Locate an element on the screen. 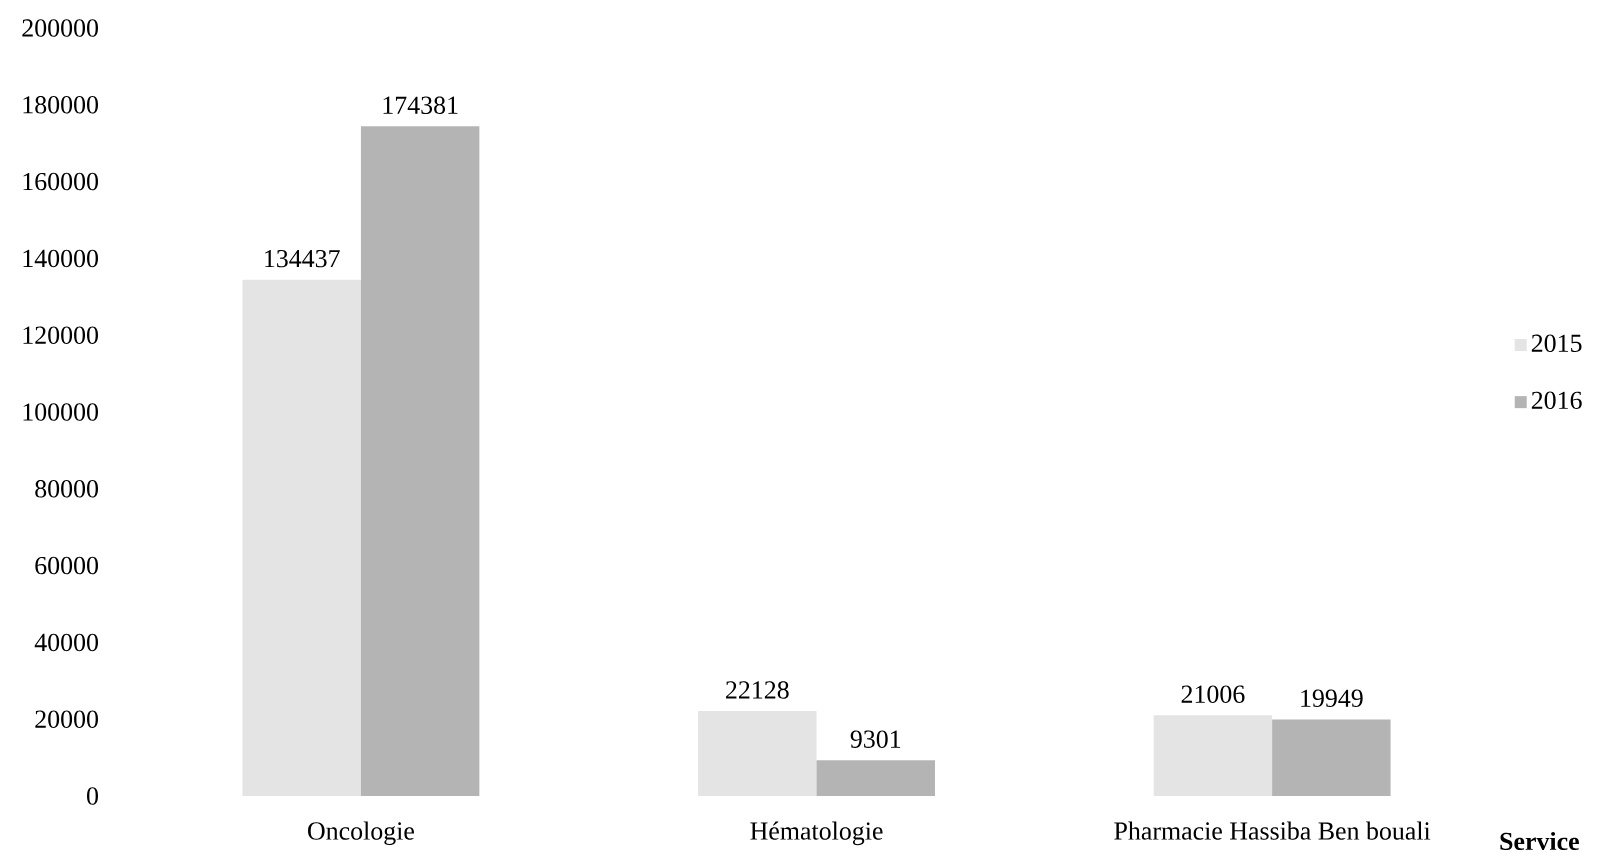  y-tick-label: 200000 is located at coordinates (60, 28).